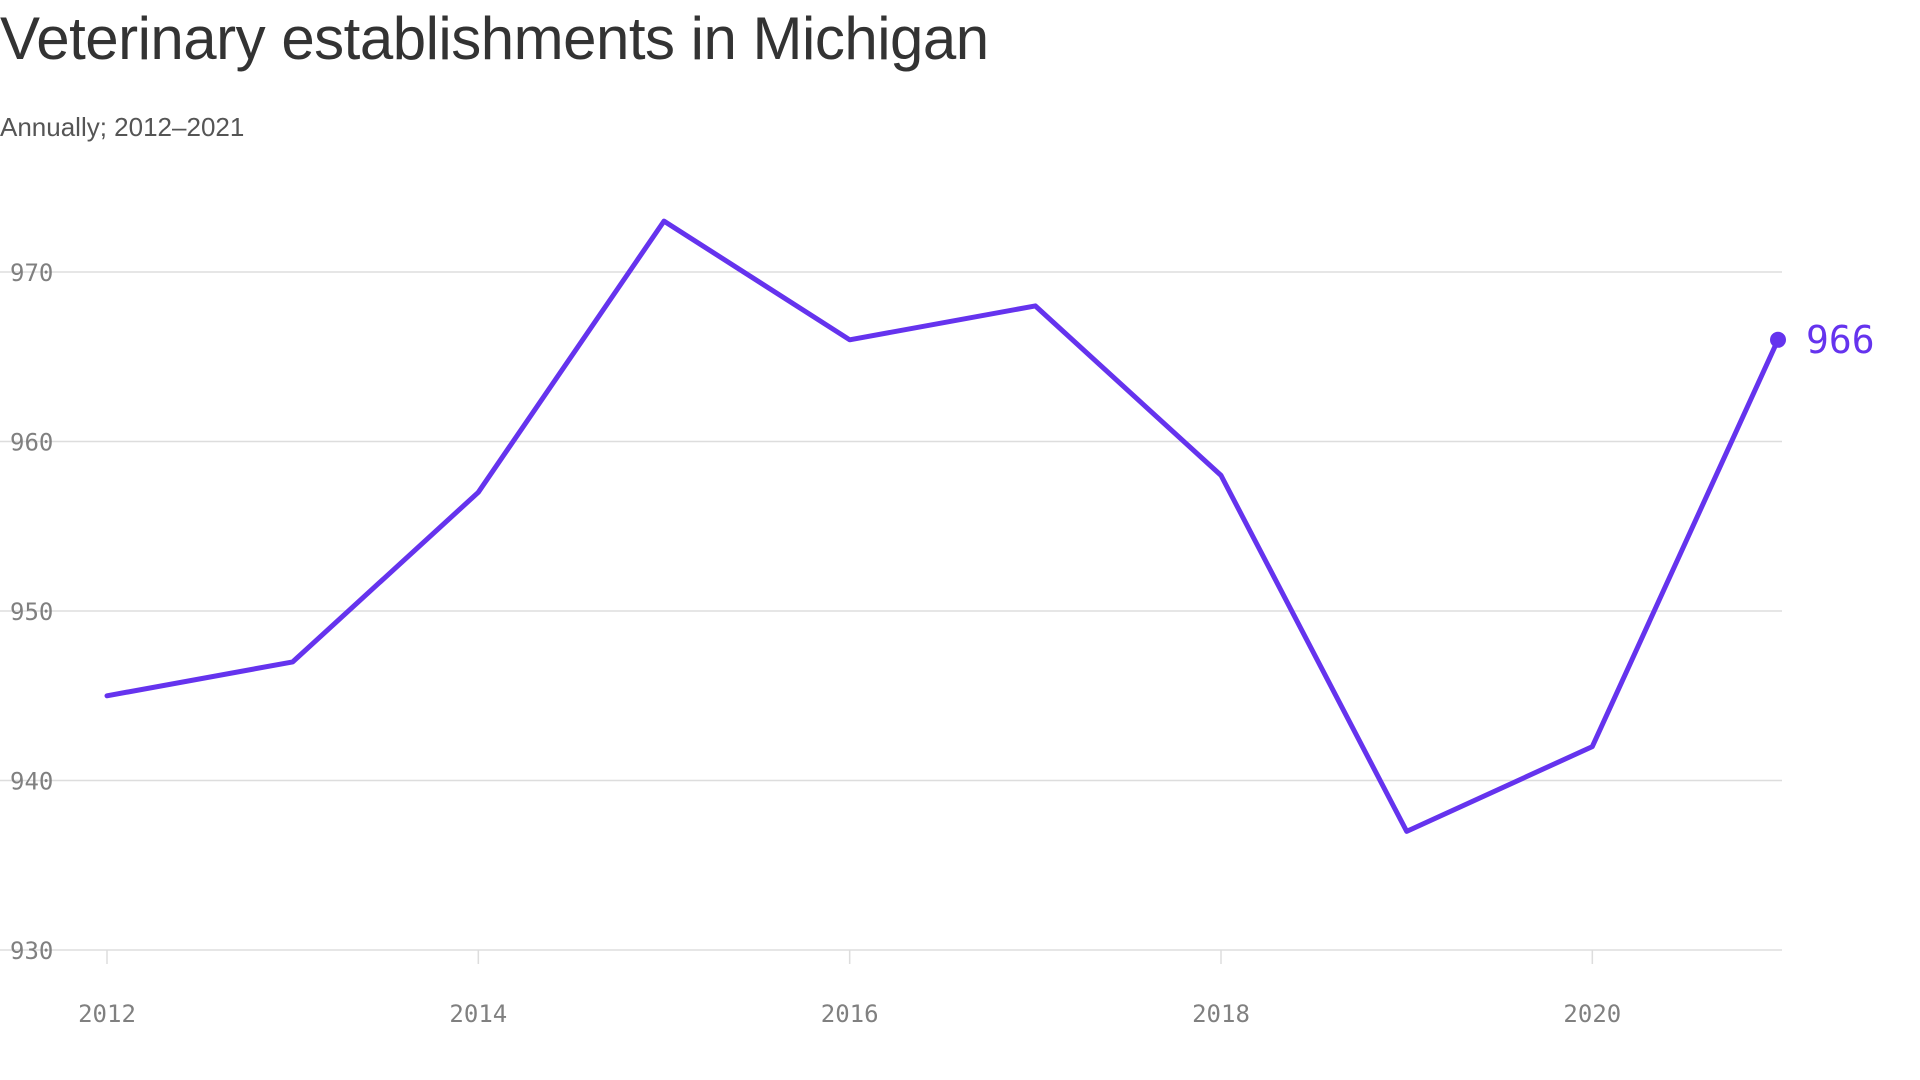 This screenshot has height=1080, width=1920. What do you see at coordinates (1840, 340) in the screenshot?
I see `end-value-label: 966` at bounding box center [1840, 340].